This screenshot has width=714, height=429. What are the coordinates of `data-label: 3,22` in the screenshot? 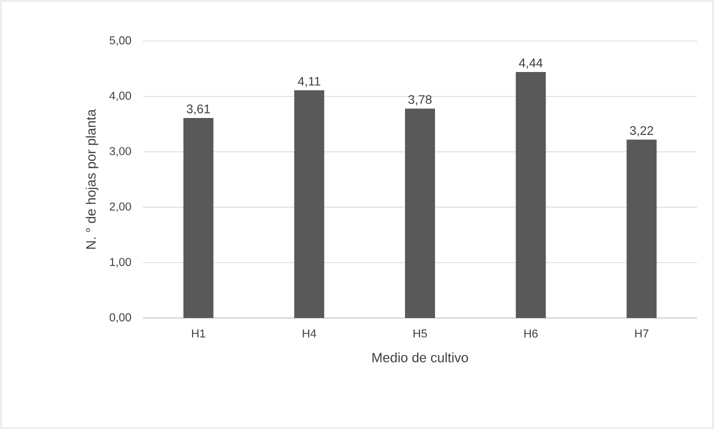 It's located at (642, 131).